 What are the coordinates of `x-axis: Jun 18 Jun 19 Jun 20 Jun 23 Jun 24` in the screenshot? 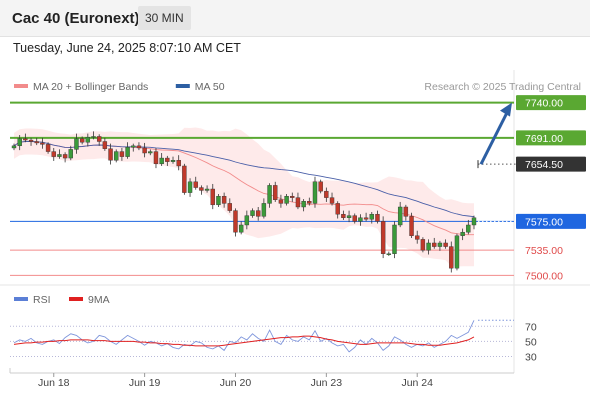 It's located at (261, 378).